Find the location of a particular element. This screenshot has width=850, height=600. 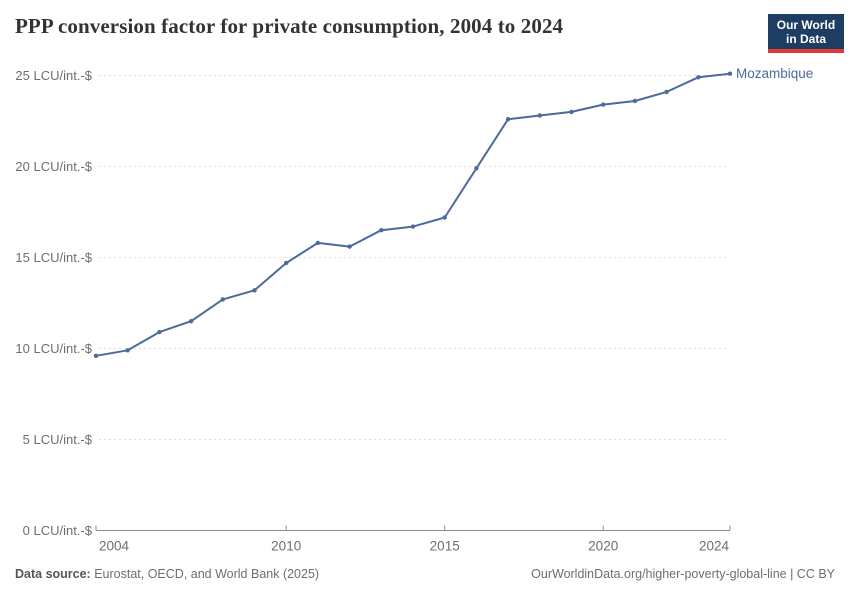

data-source-text: Eurostat, OECD, and World Bank (2025) is located at coordinates (205, 574).